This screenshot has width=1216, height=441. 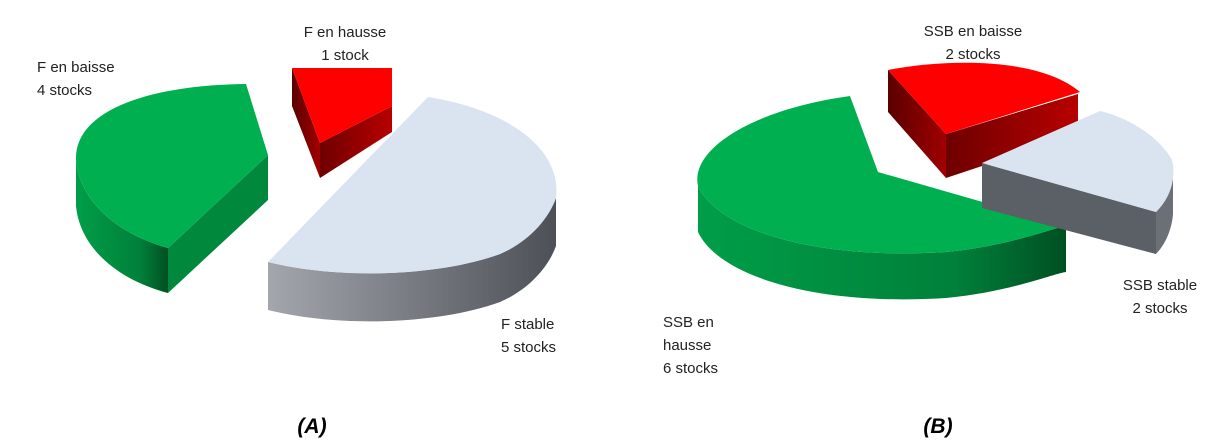 I want to click on label-ssb-en-hausse-name-2: hausse, so click(x=687, y=345).